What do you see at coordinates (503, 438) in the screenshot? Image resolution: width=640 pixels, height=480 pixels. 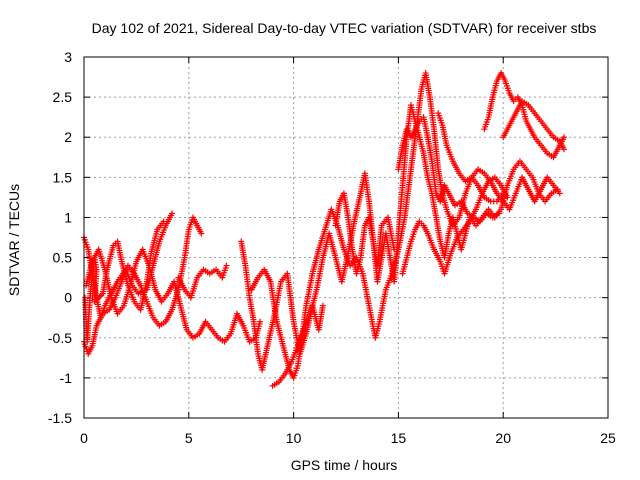 I see `x-tick-label: 20` at bounding box center [503, 438].